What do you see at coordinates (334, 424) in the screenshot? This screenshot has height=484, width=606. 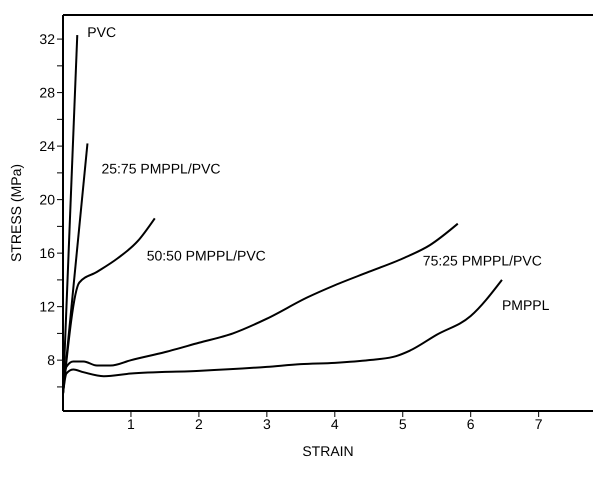 I see `x-tick-label: 4` at bounding box center [334, 424].